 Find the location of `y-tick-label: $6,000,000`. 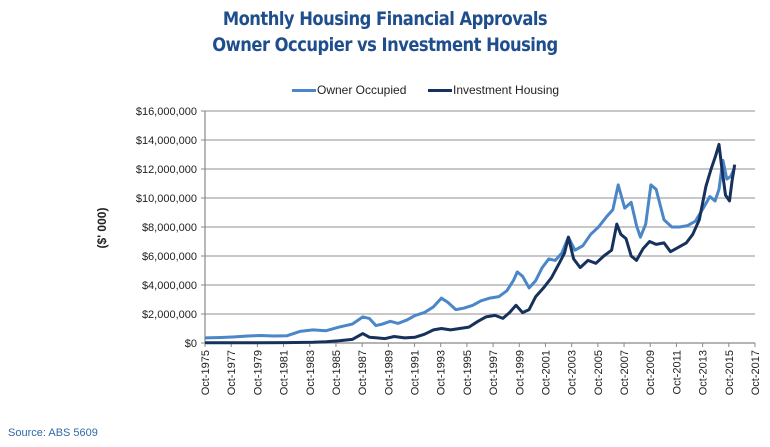

y-tick-label: $6,000,000 is located at coordinates (169, 257).